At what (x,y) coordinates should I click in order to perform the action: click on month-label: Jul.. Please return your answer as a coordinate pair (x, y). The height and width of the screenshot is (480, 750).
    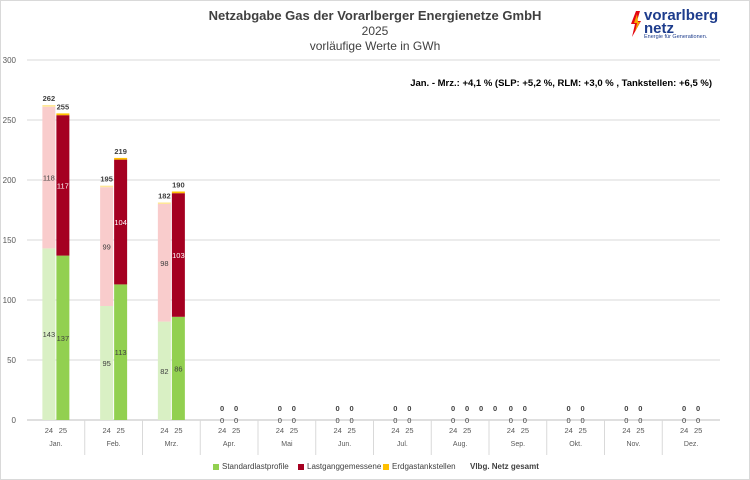
    Looking at the image, I should click on (402, 444).